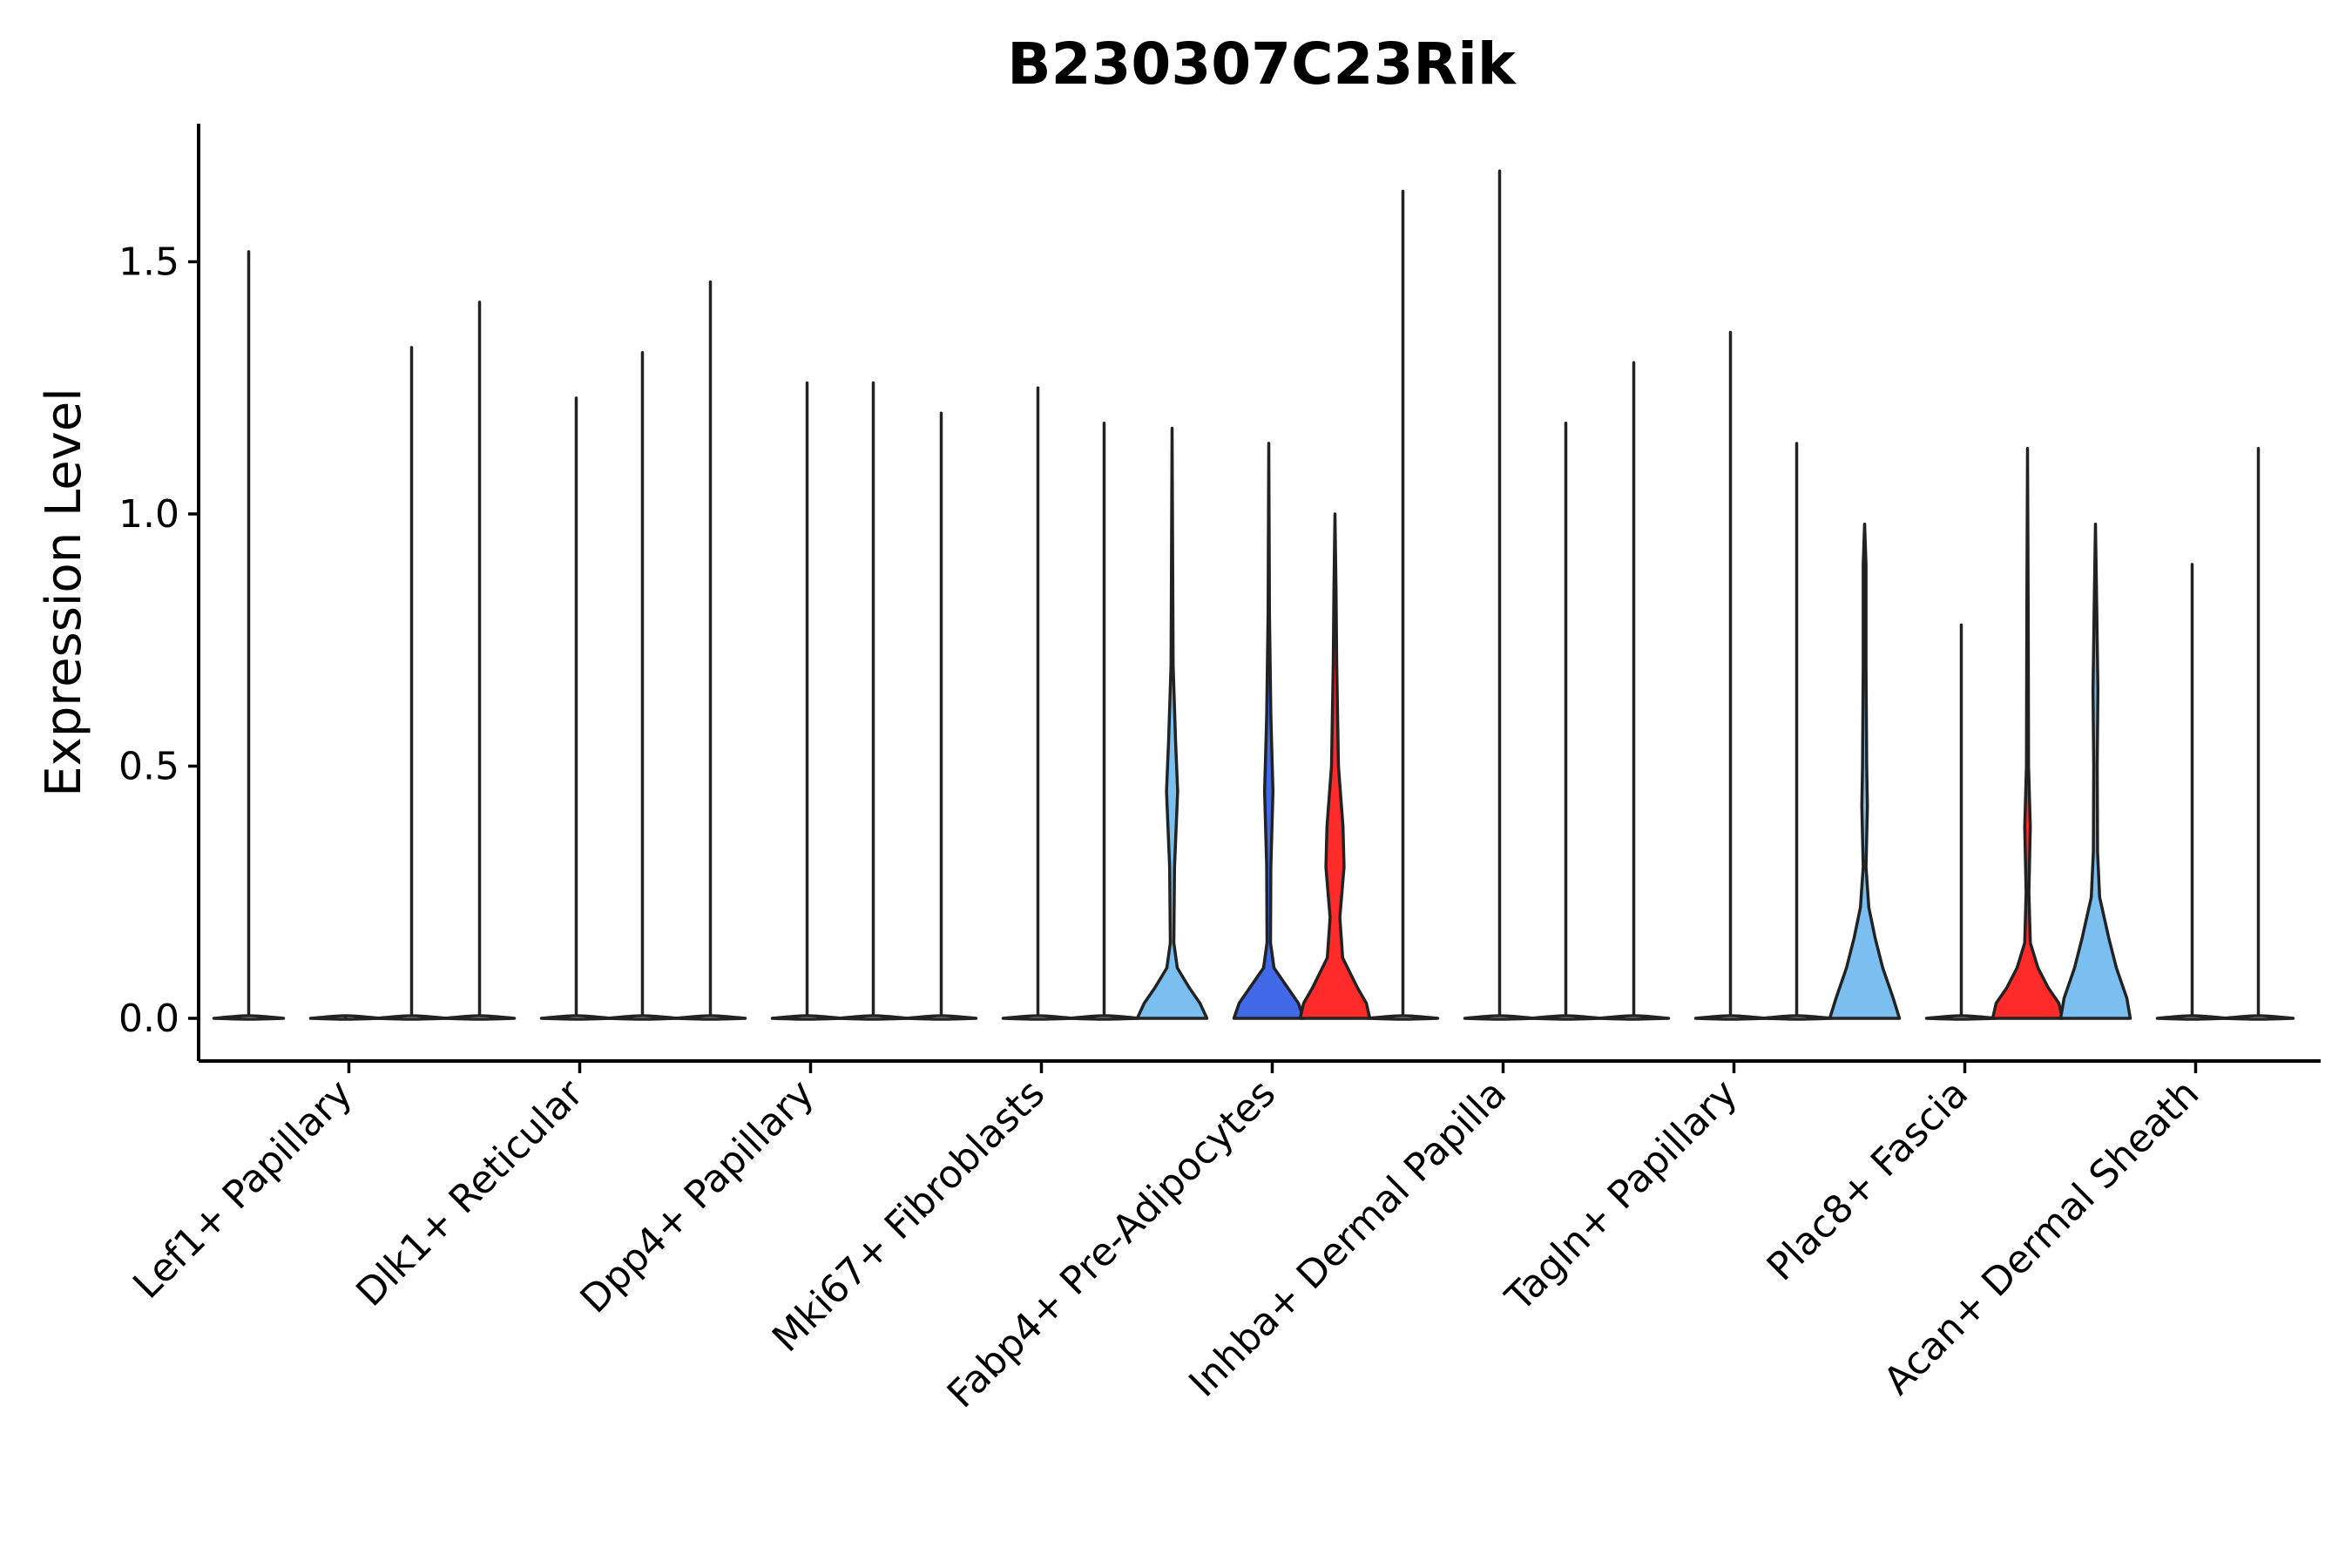 This screenshot has width=2352, height=1568. What do you see at coordinates (470, 1193) in the screenshot?
I see `x-tick-label: Dlk1+ Reticular` at bounding box center [470, 1193].